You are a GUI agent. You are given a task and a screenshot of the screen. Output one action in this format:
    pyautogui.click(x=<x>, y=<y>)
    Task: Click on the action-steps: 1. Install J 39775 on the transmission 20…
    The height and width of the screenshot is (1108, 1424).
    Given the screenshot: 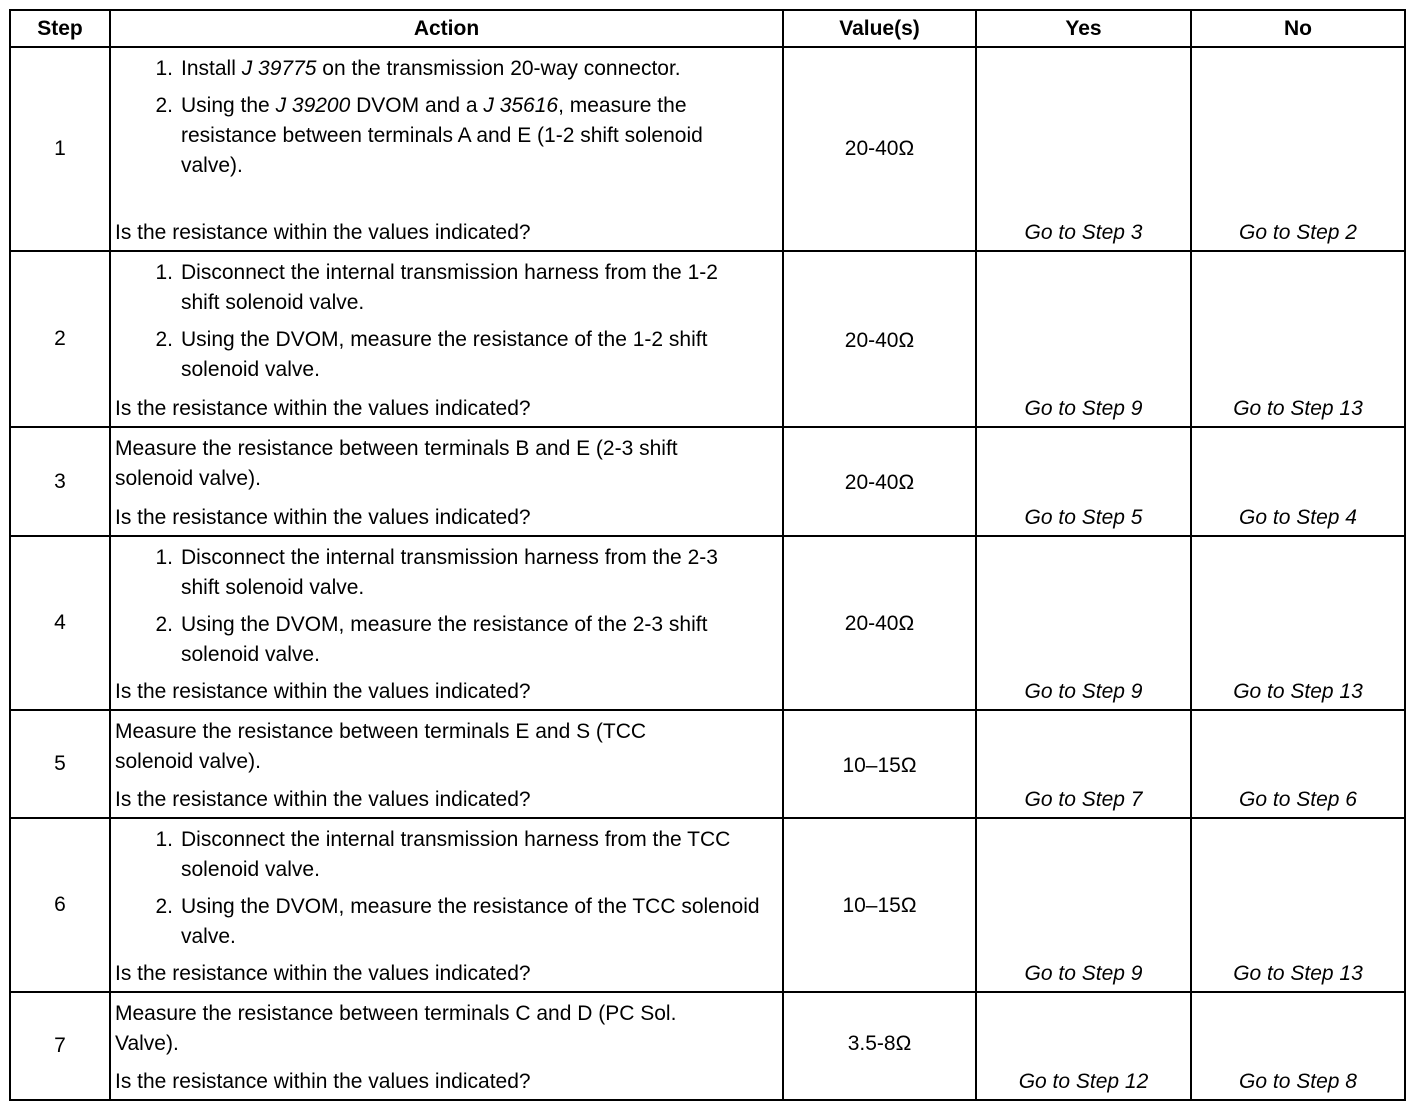 What is the action you would take?
    pyautogui.click(x=448, y=121)
    